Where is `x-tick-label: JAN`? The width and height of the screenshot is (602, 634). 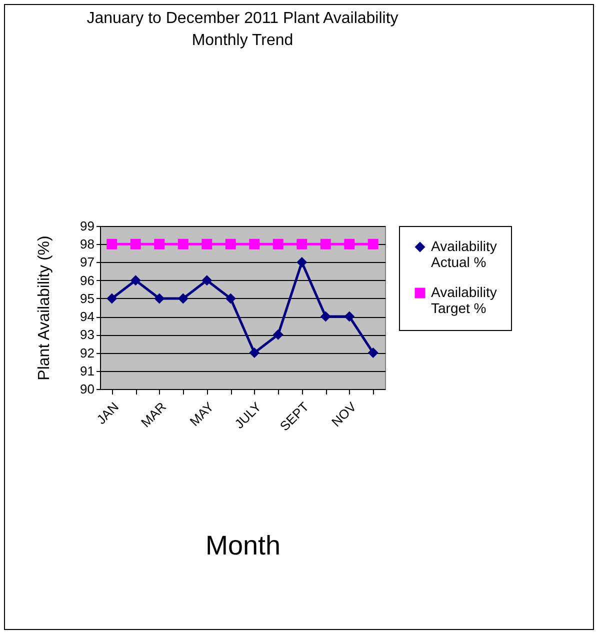
x-tick-label: JAN is located at coordinates (108, 413).